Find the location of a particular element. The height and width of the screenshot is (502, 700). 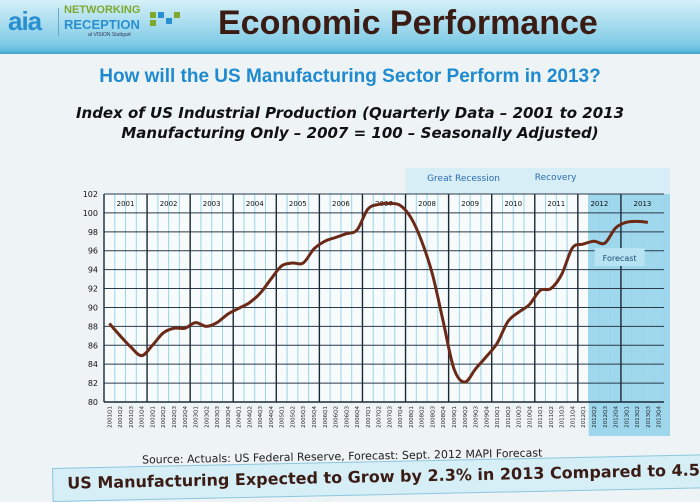

x-tick-label: 2009Q3 is located at coordinates (477, 417).